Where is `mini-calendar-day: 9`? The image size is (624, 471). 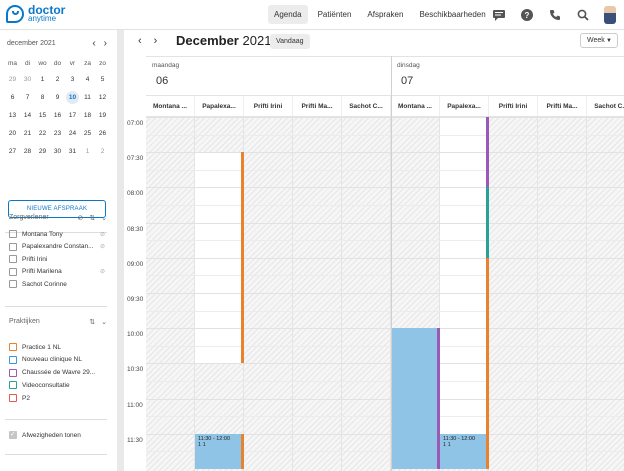
mini-calendar-day: 9 is located at coordinates (57, 97).